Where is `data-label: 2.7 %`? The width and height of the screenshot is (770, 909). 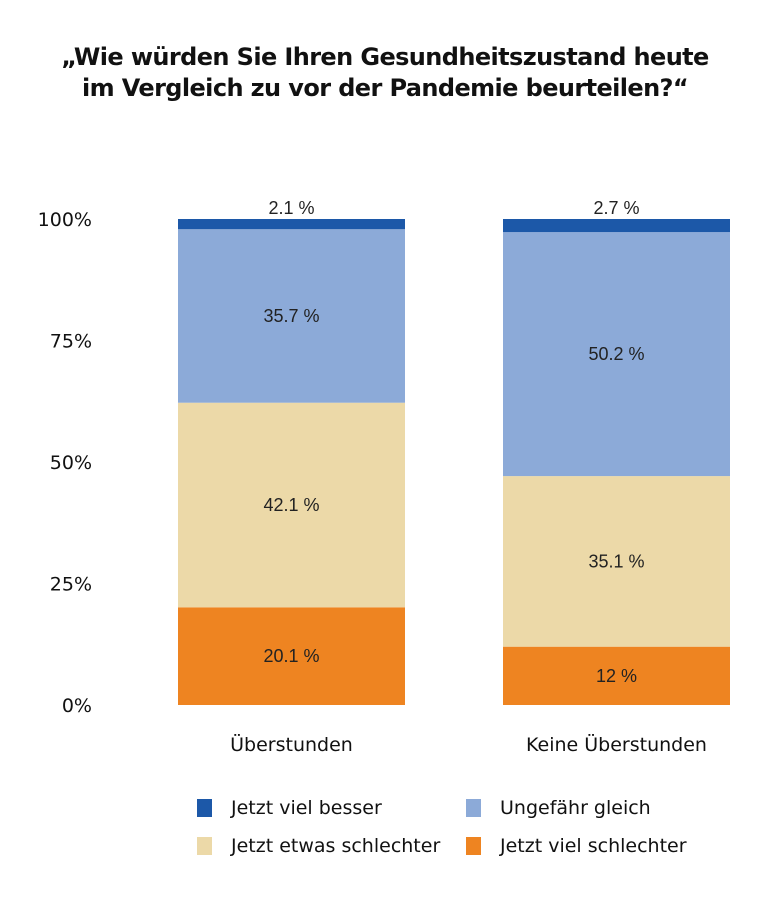
data-label: 2.7 % is located at coordinates (616, 208).